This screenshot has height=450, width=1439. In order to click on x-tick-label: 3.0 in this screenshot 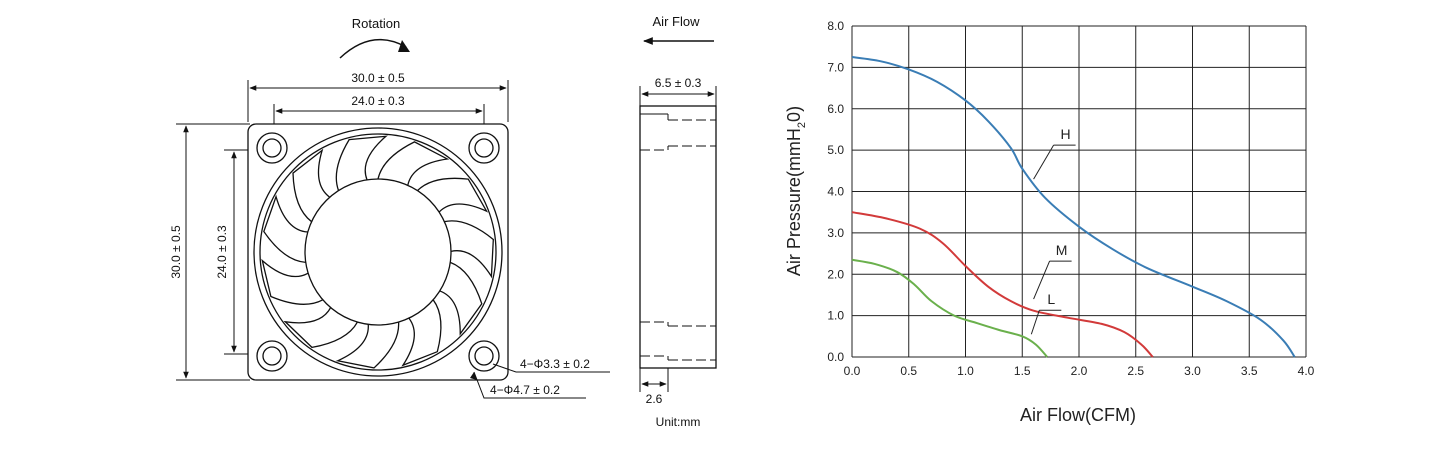, I will do `click(1192, 371)`.